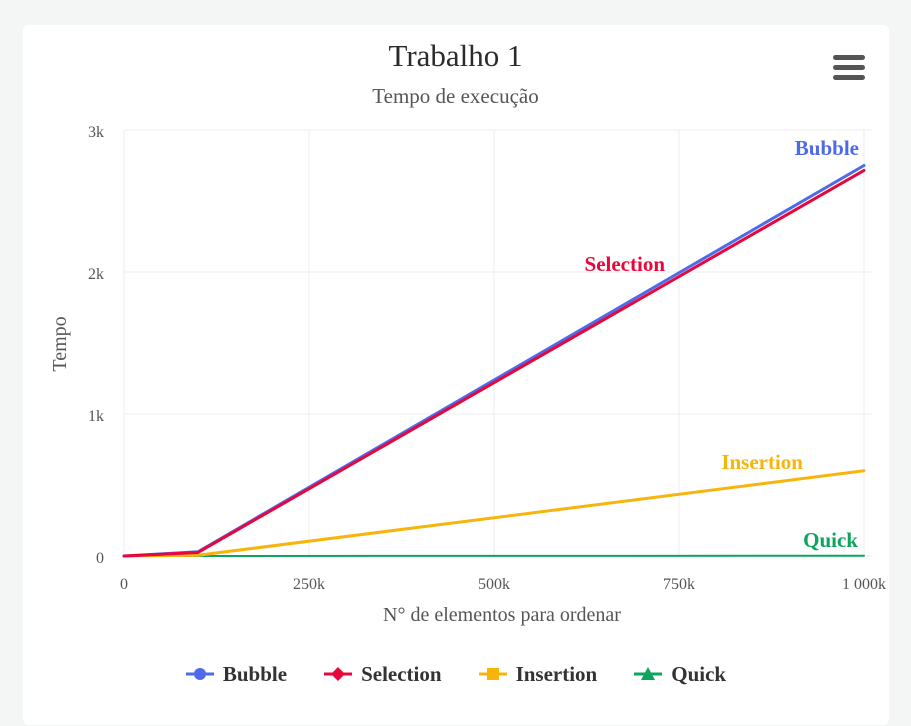 This screenshot has width=911, height=726. Describe the element at coordinates (96, 416) in the screenshot. I see `y-tick-label: 1k` at that location.